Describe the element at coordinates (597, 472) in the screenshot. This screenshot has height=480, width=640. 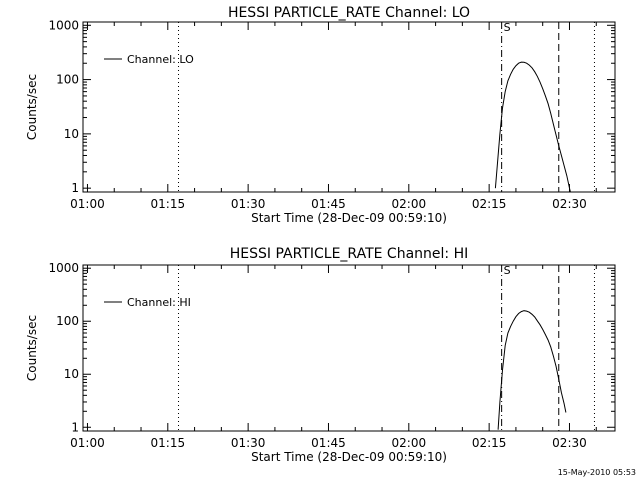
I see `timestamp-footer: 15-May-2010 05:53` at that location.